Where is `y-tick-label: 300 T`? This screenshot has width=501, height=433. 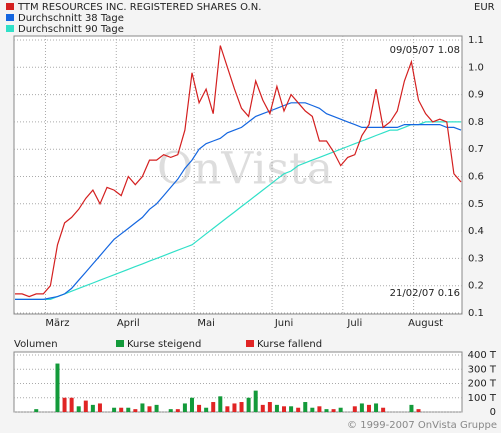
y-tick-label: 300 T is located at coordinates (482, 369).